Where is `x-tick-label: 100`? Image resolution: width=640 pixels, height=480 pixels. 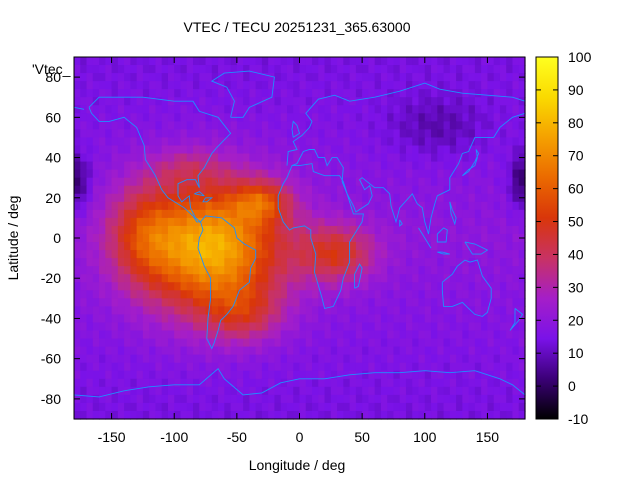
x-tick-label: 100 is located at coordinates (425, 437).